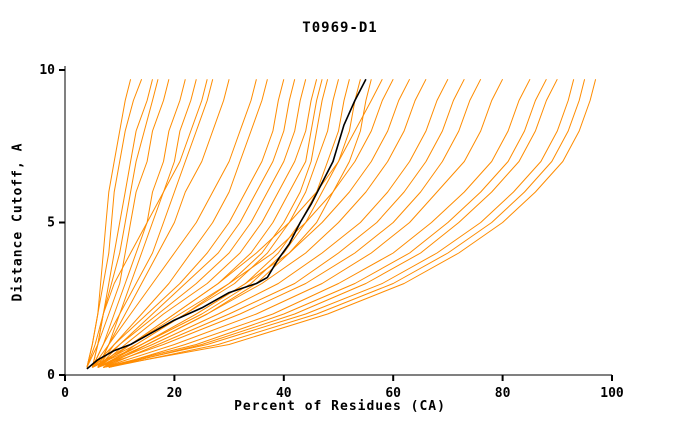  I want to click on x-tick-label: 60, so click(393, 393).